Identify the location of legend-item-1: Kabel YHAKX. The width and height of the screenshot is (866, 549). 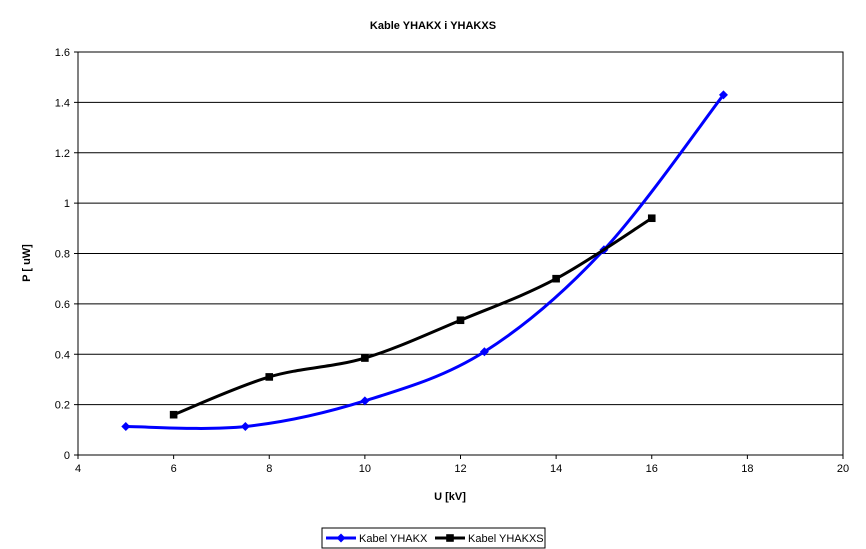
(377, 539).